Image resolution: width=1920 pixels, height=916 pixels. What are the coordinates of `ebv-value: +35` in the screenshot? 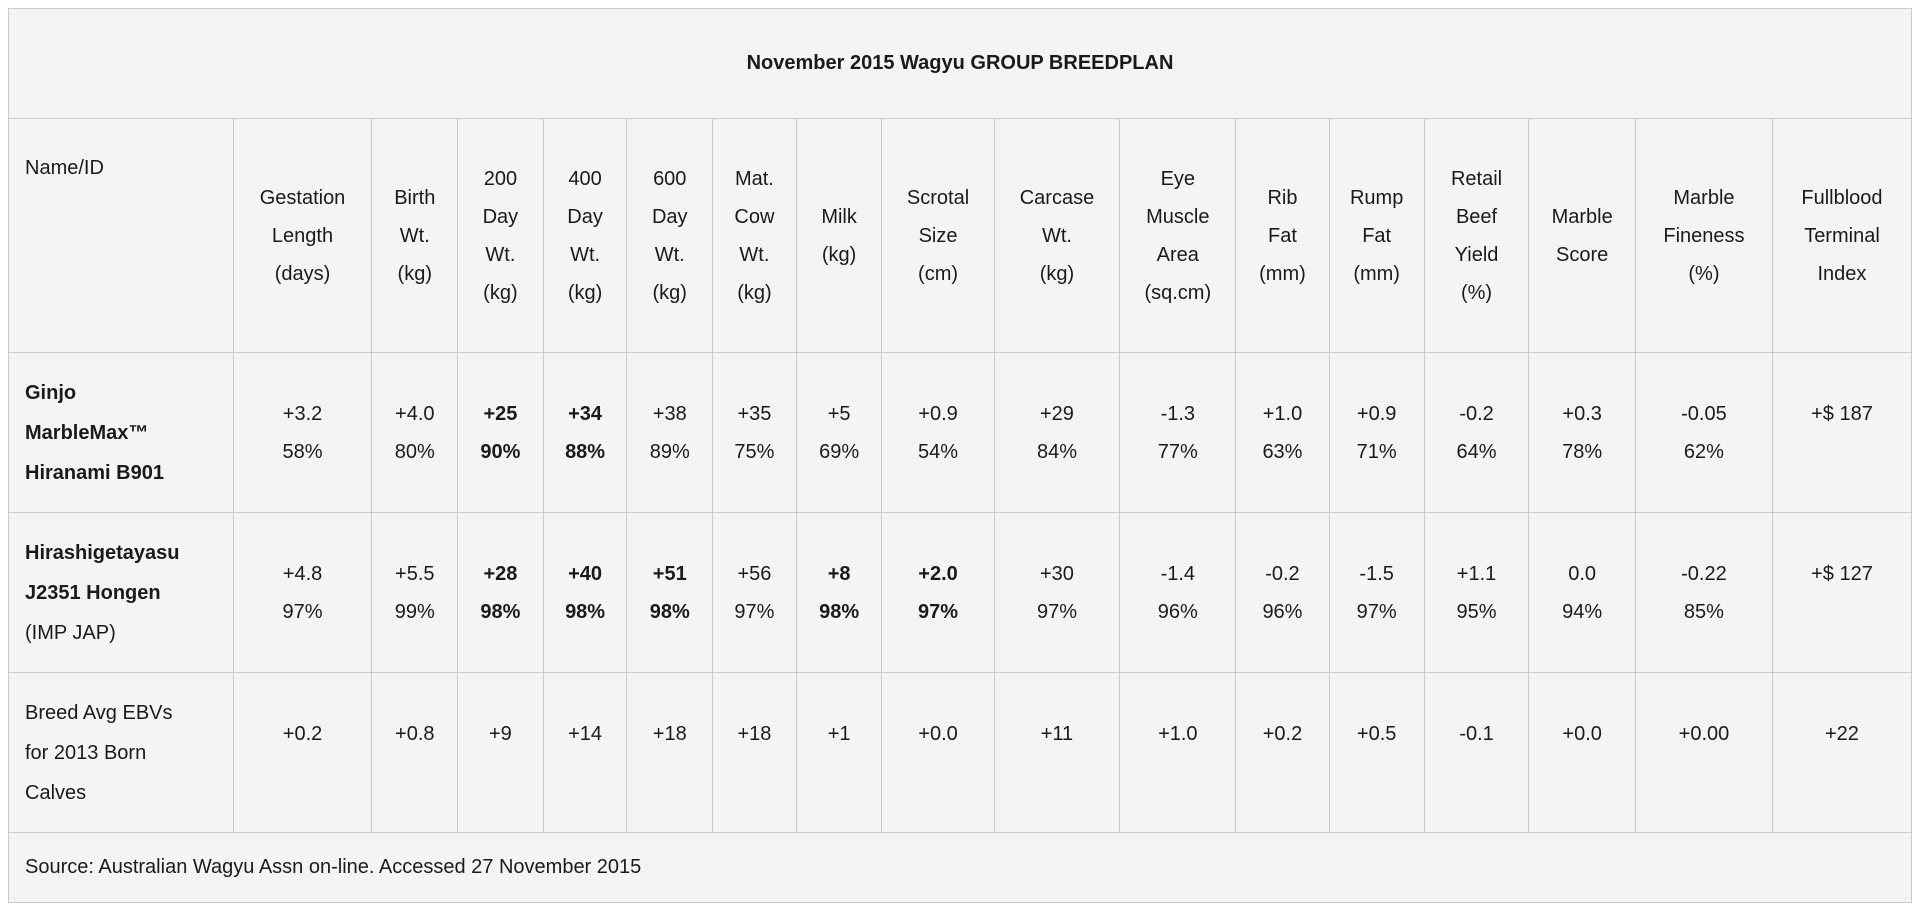 It's located at (754, 413).